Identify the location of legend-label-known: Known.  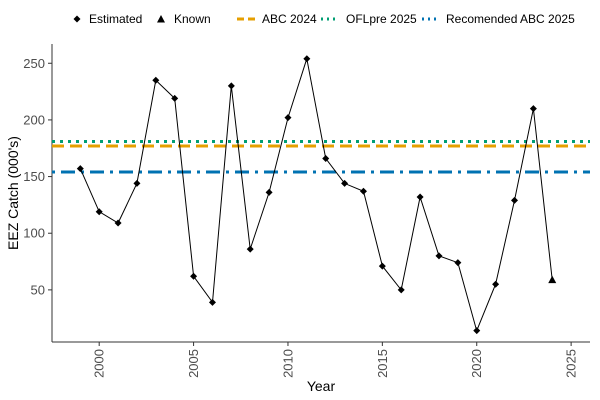
(192, 19).